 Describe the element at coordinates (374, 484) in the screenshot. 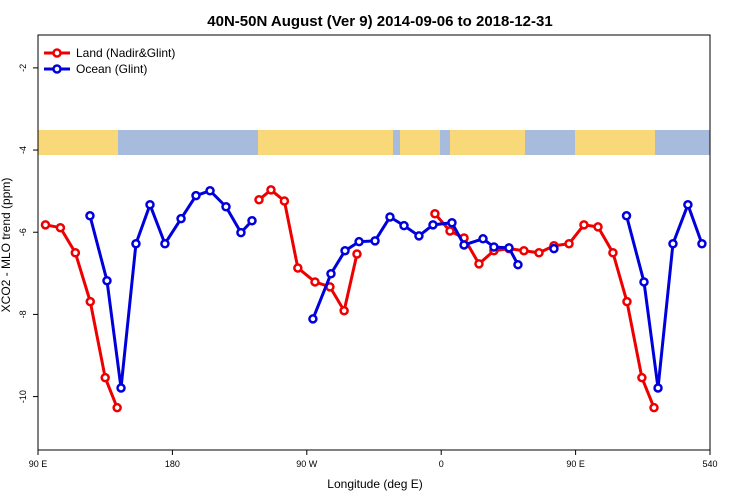

I see `x-axis-label: Longitude (deg E)` at that location.